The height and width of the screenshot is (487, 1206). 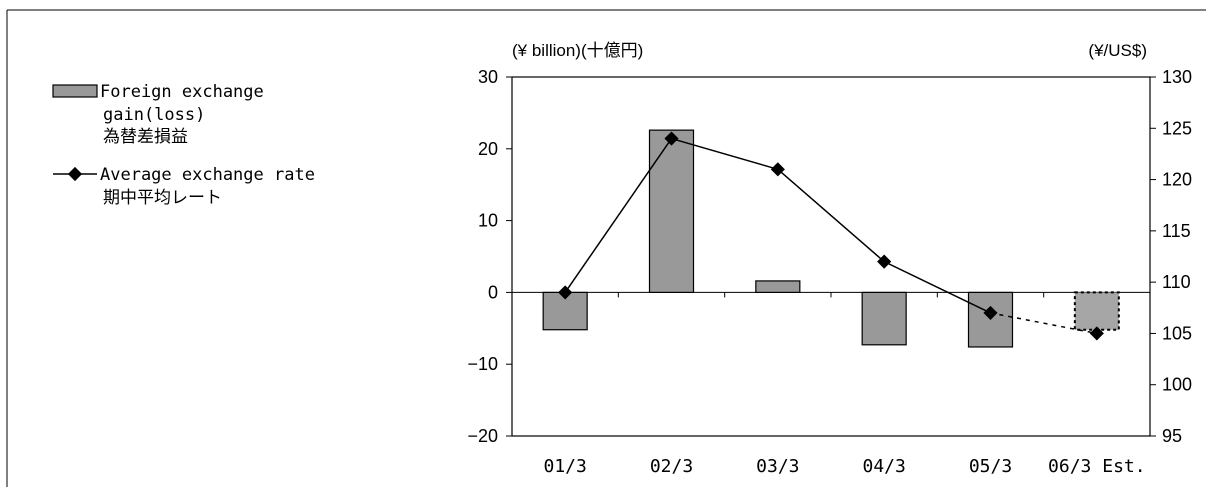 I want to click on x-tick-label: 05/3, so click(x=990, y=466).